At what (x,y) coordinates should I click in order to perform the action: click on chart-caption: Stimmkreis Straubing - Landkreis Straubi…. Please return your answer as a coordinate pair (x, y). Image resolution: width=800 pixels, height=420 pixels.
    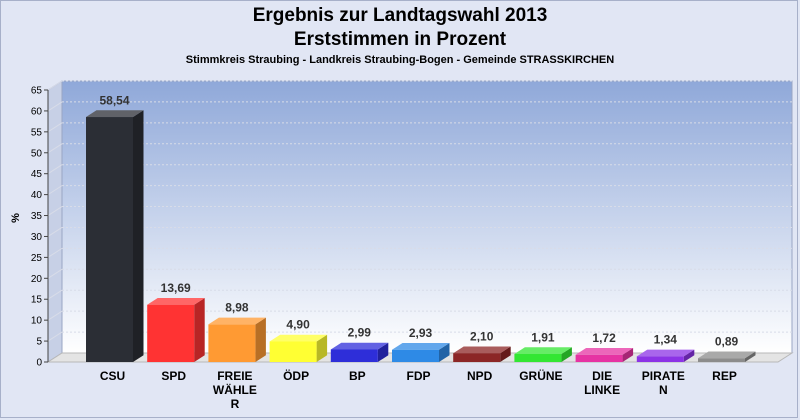
    Looking at the image, I should click on (400, 60).